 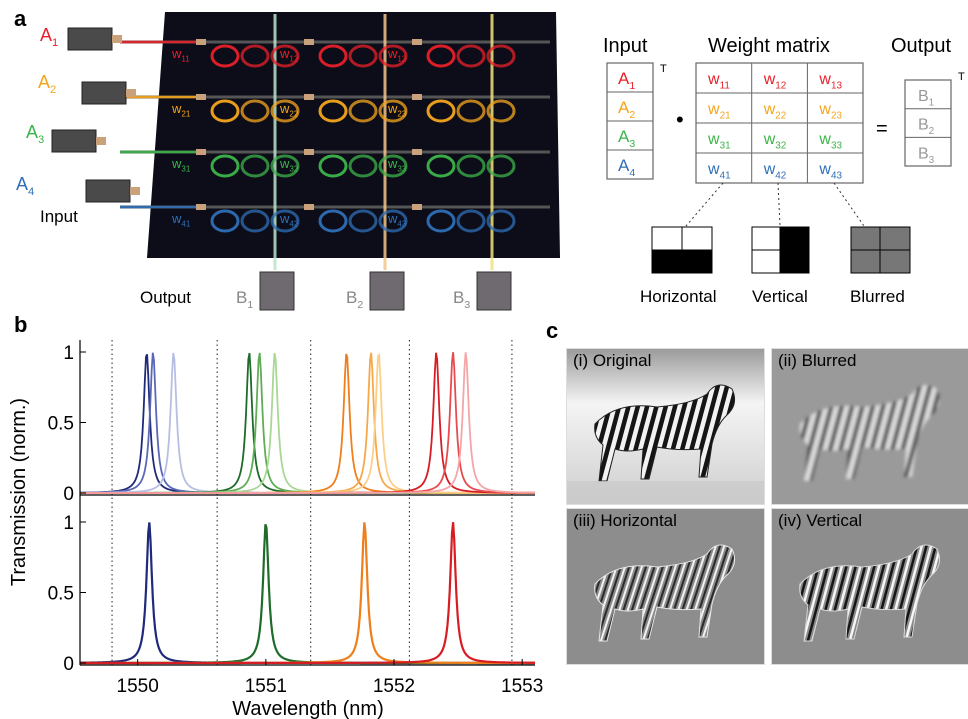 I want to click on x-tick-label: 1550, so click(x=138, y=686).